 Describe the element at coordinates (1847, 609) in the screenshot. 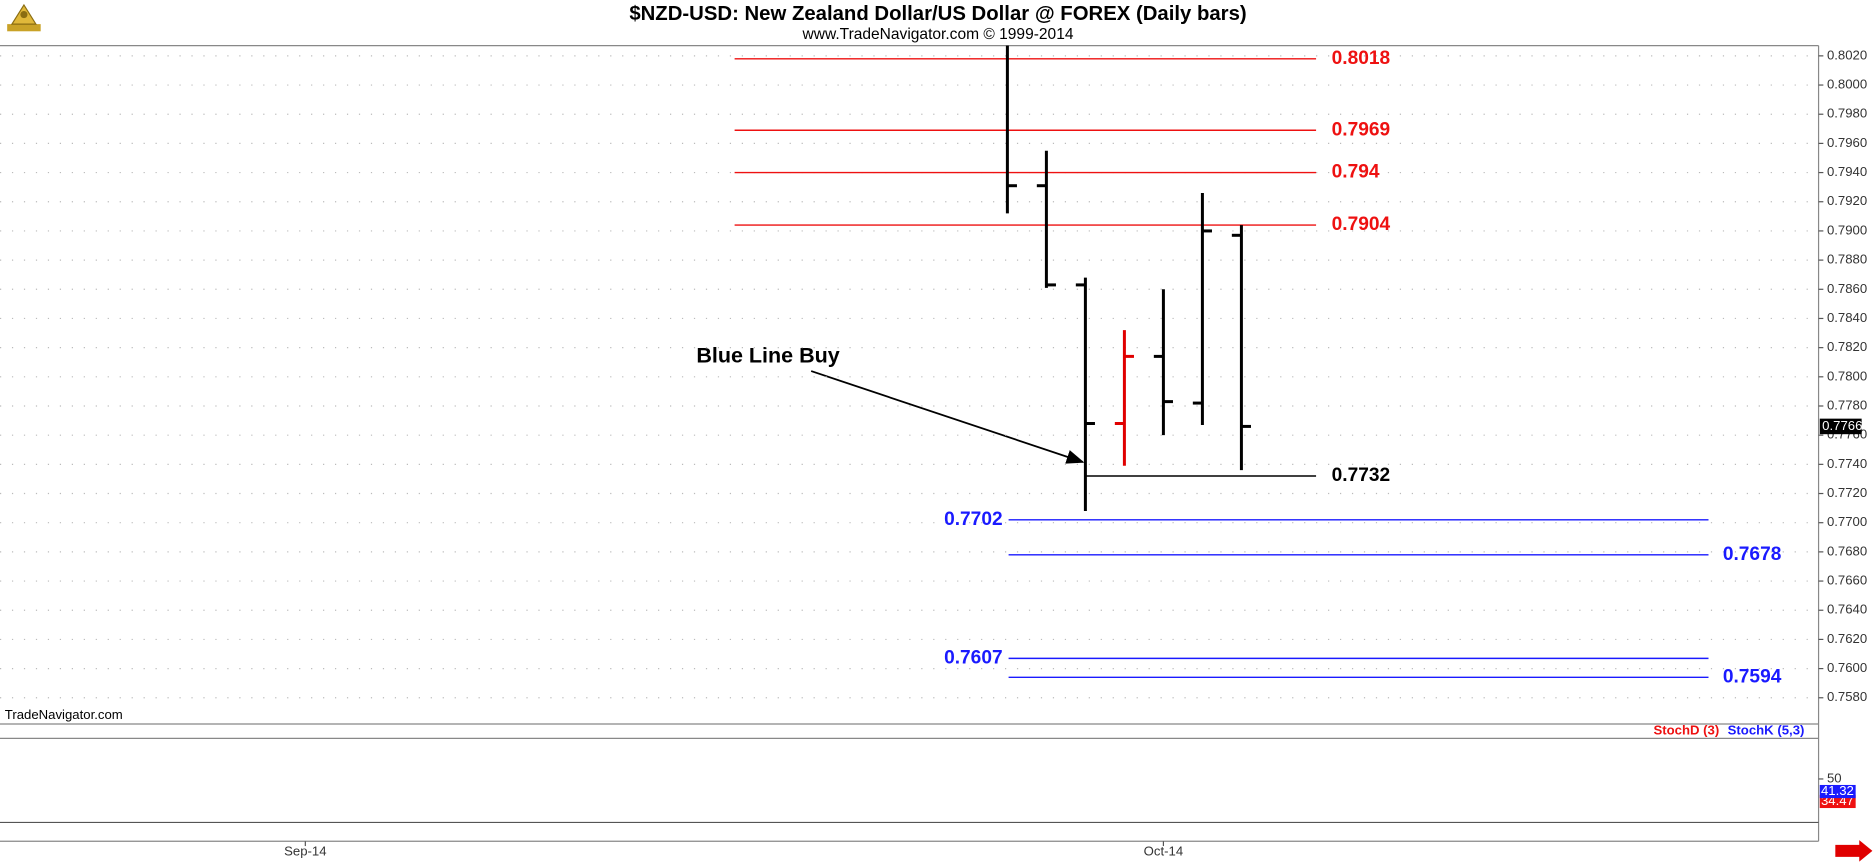

I see `y-tick-label: 0.7640` at that location.